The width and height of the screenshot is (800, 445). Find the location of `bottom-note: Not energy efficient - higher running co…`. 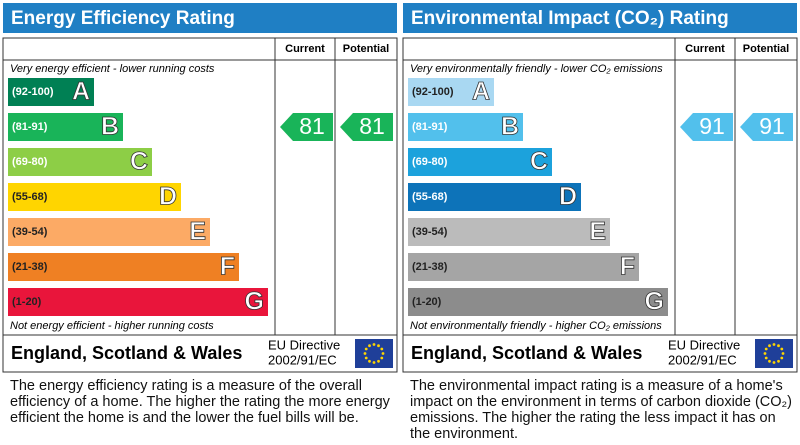

bottom-note: Not energy efficient - higher running co… is located at coordinates (112, 326).